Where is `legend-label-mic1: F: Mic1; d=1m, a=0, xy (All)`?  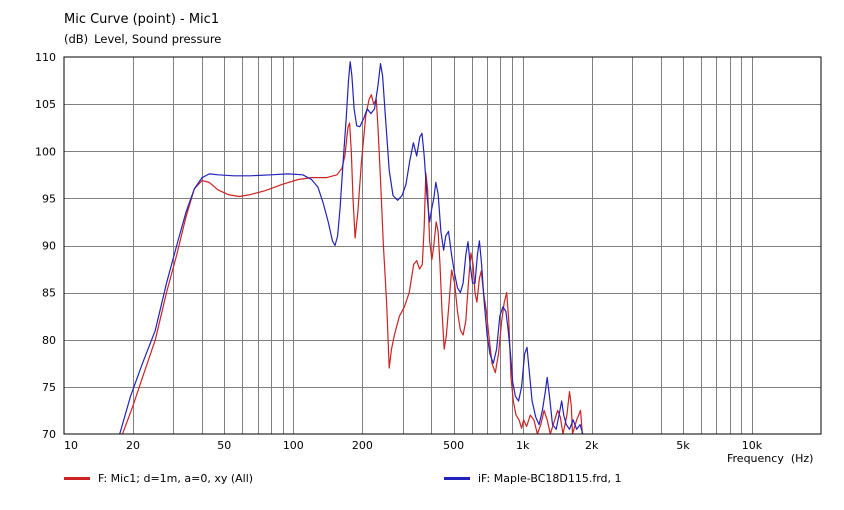
legend-label-mic1: F: Mic1; d=1m, a=0, xy (All) is located at coordinates (176, 478).